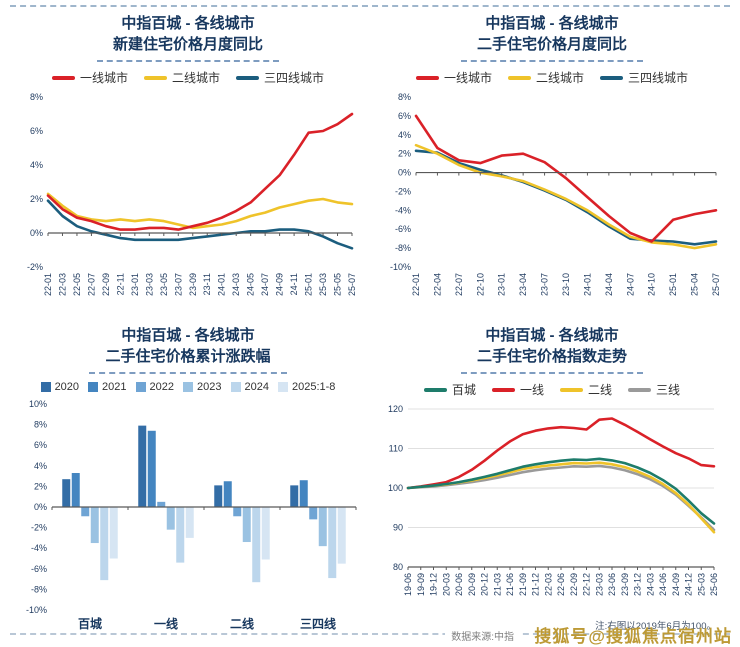 Image resolution: width=740 pixels, height=647 pixels. I want to click on footer-divider: 数据来源:中指, so click(370, 635).